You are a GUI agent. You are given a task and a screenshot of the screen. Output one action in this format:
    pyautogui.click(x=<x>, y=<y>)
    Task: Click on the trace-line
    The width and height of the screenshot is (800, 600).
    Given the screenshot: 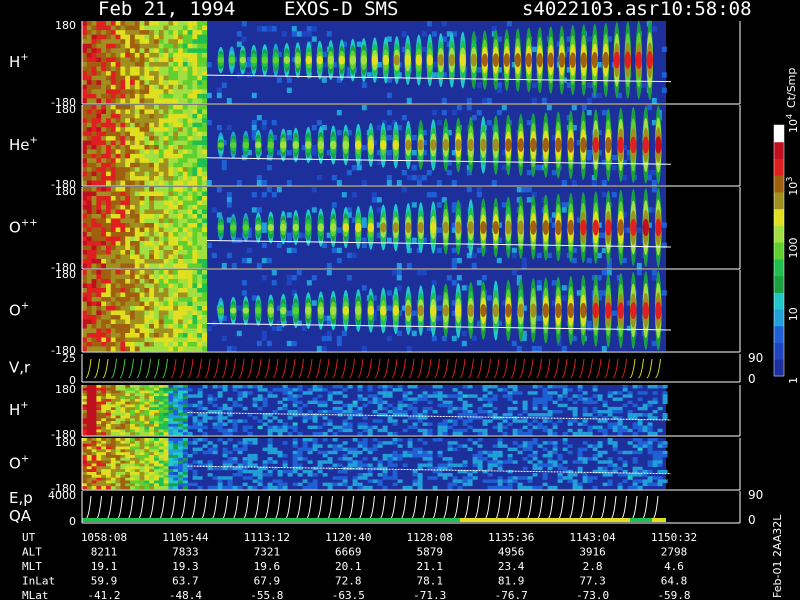 What is the action you would take?
    pyautogui.click(x=439, y=161)
    